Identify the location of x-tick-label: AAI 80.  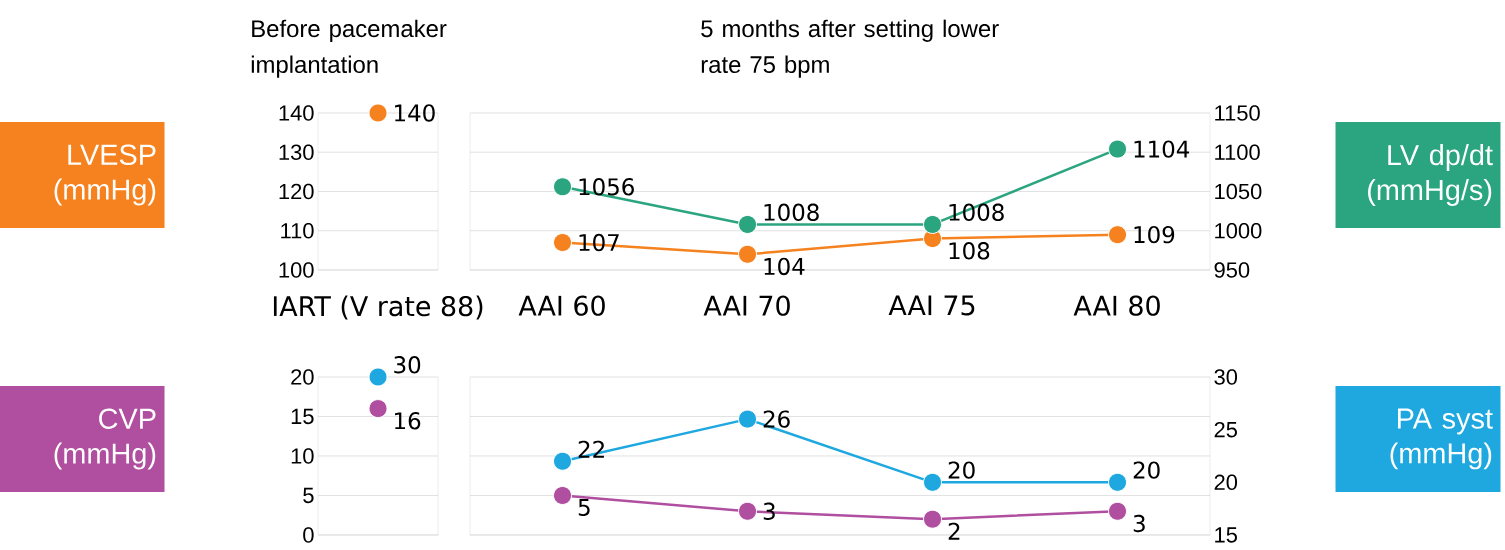
(1116, 305).